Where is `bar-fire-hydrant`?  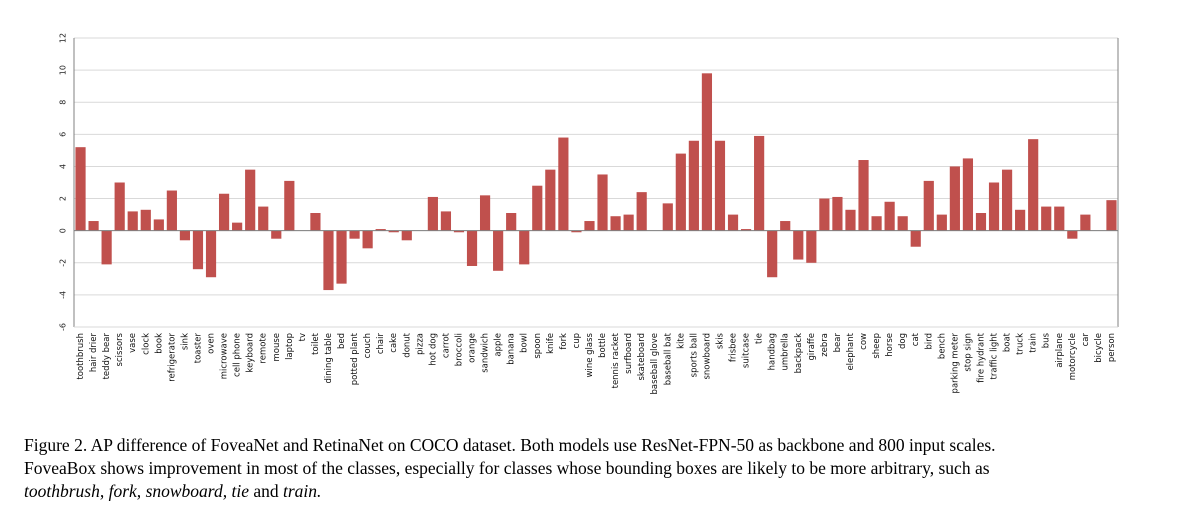
bar-fire-hydrant is located at coordinates (981, 222).